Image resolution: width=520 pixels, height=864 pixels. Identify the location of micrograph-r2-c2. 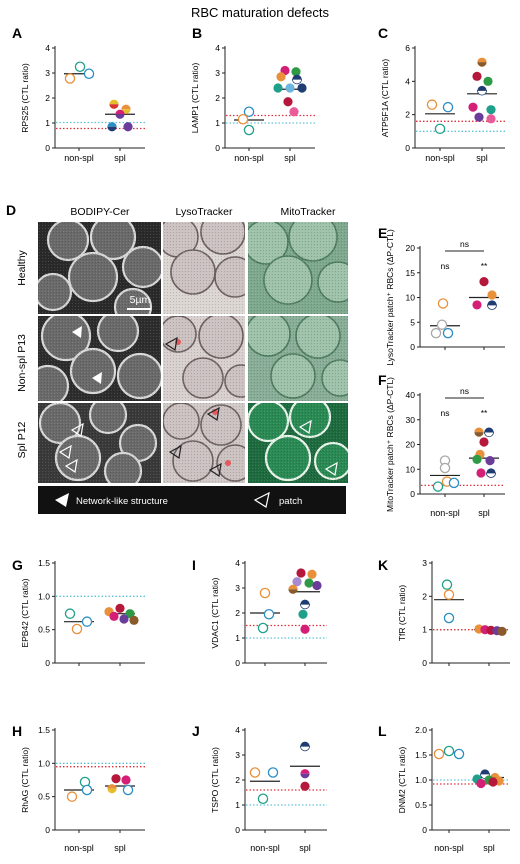
(204, 358).